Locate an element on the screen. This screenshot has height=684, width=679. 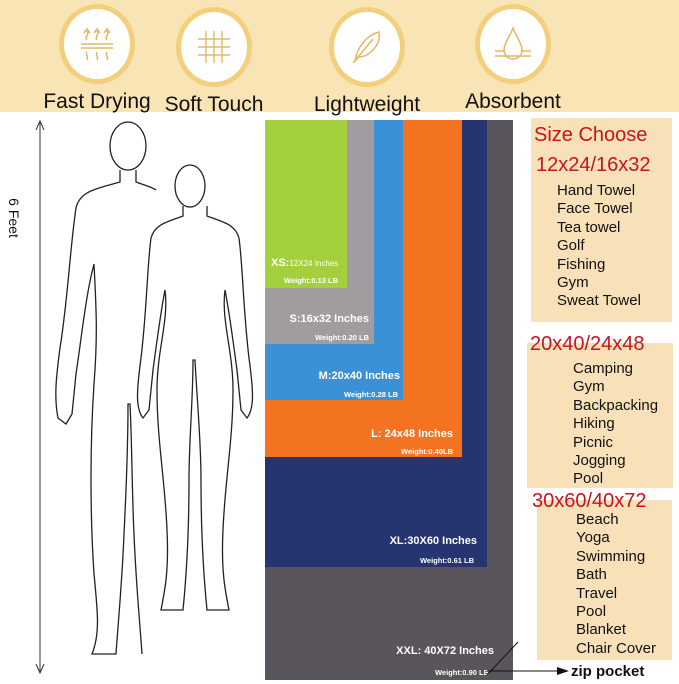
towel-size-label: M:20x40 Inches is located at coordinates (359, 376).